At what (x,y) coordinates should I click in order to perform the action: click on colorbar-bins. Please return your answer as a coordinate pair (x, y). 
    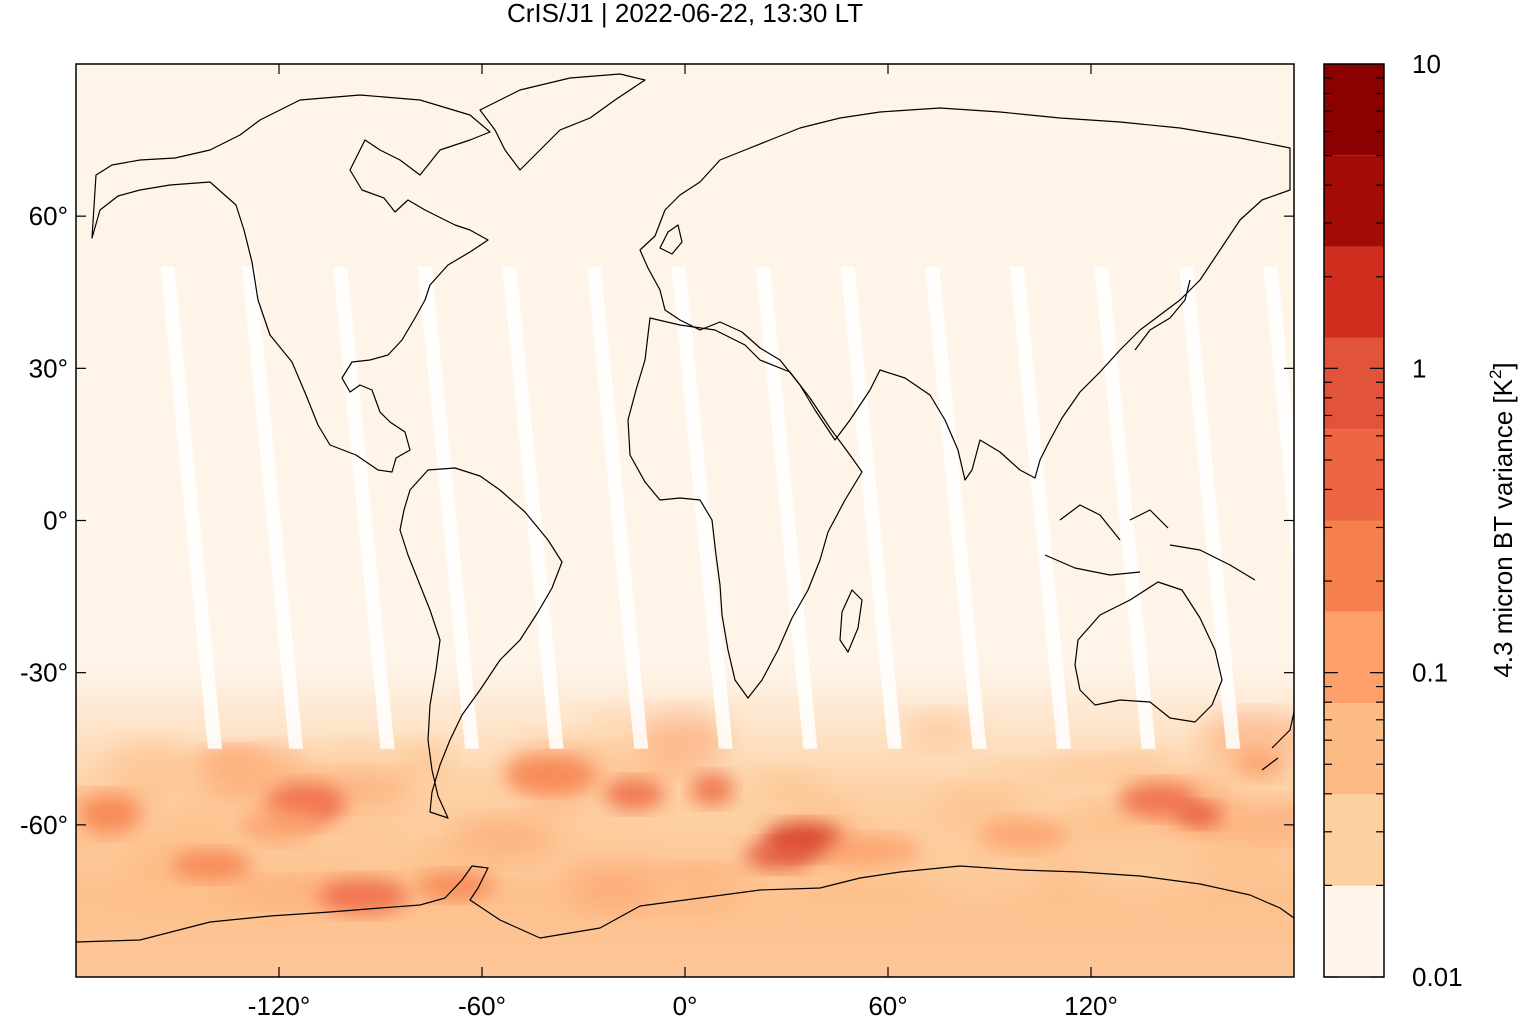
    Looking at the image, I should click on (1354, 520).